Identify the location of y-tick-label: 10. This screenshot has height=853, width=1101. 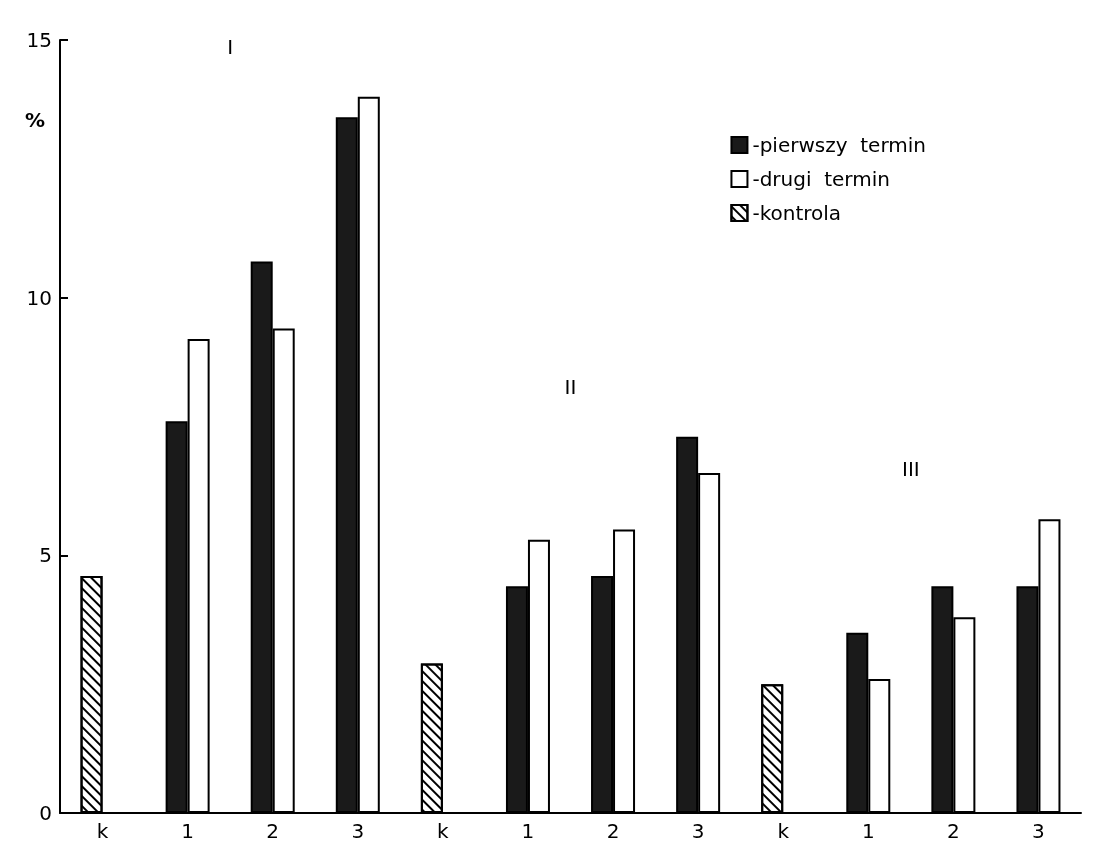
(39, 297).